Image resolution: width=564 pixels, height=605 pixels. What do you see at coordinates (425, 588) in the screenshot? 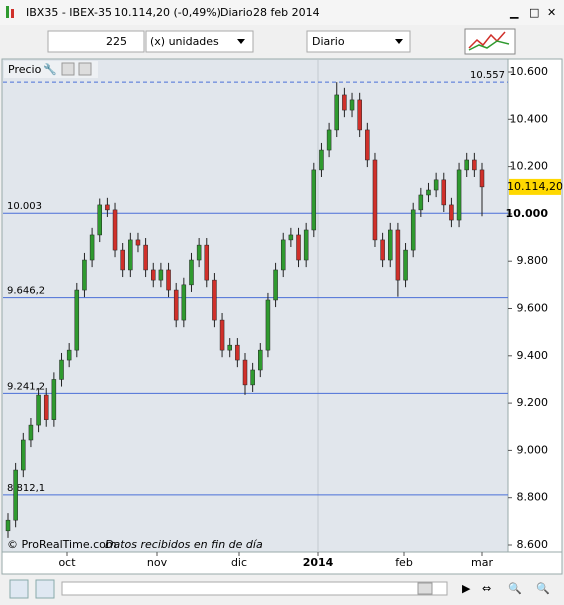
I see `scroll-thumb` at bounding box center [425, 588].